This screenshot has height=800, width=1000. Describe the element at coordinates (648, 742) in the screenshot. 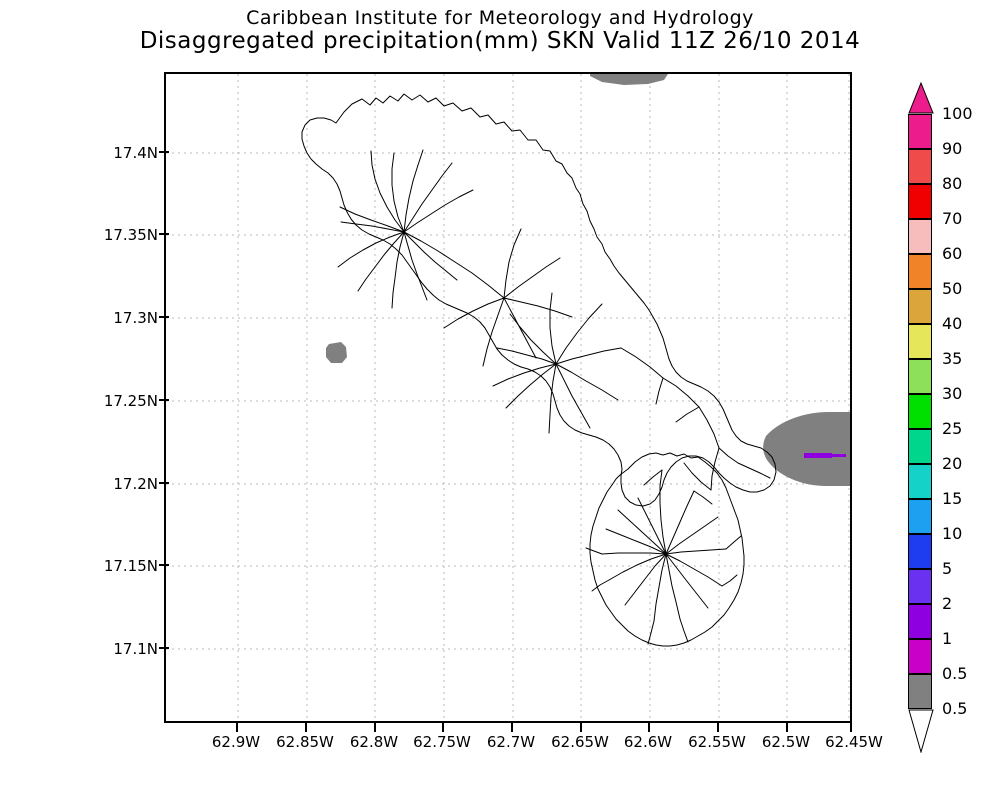

I see `xtick-label-6: 62.6W` at that location.